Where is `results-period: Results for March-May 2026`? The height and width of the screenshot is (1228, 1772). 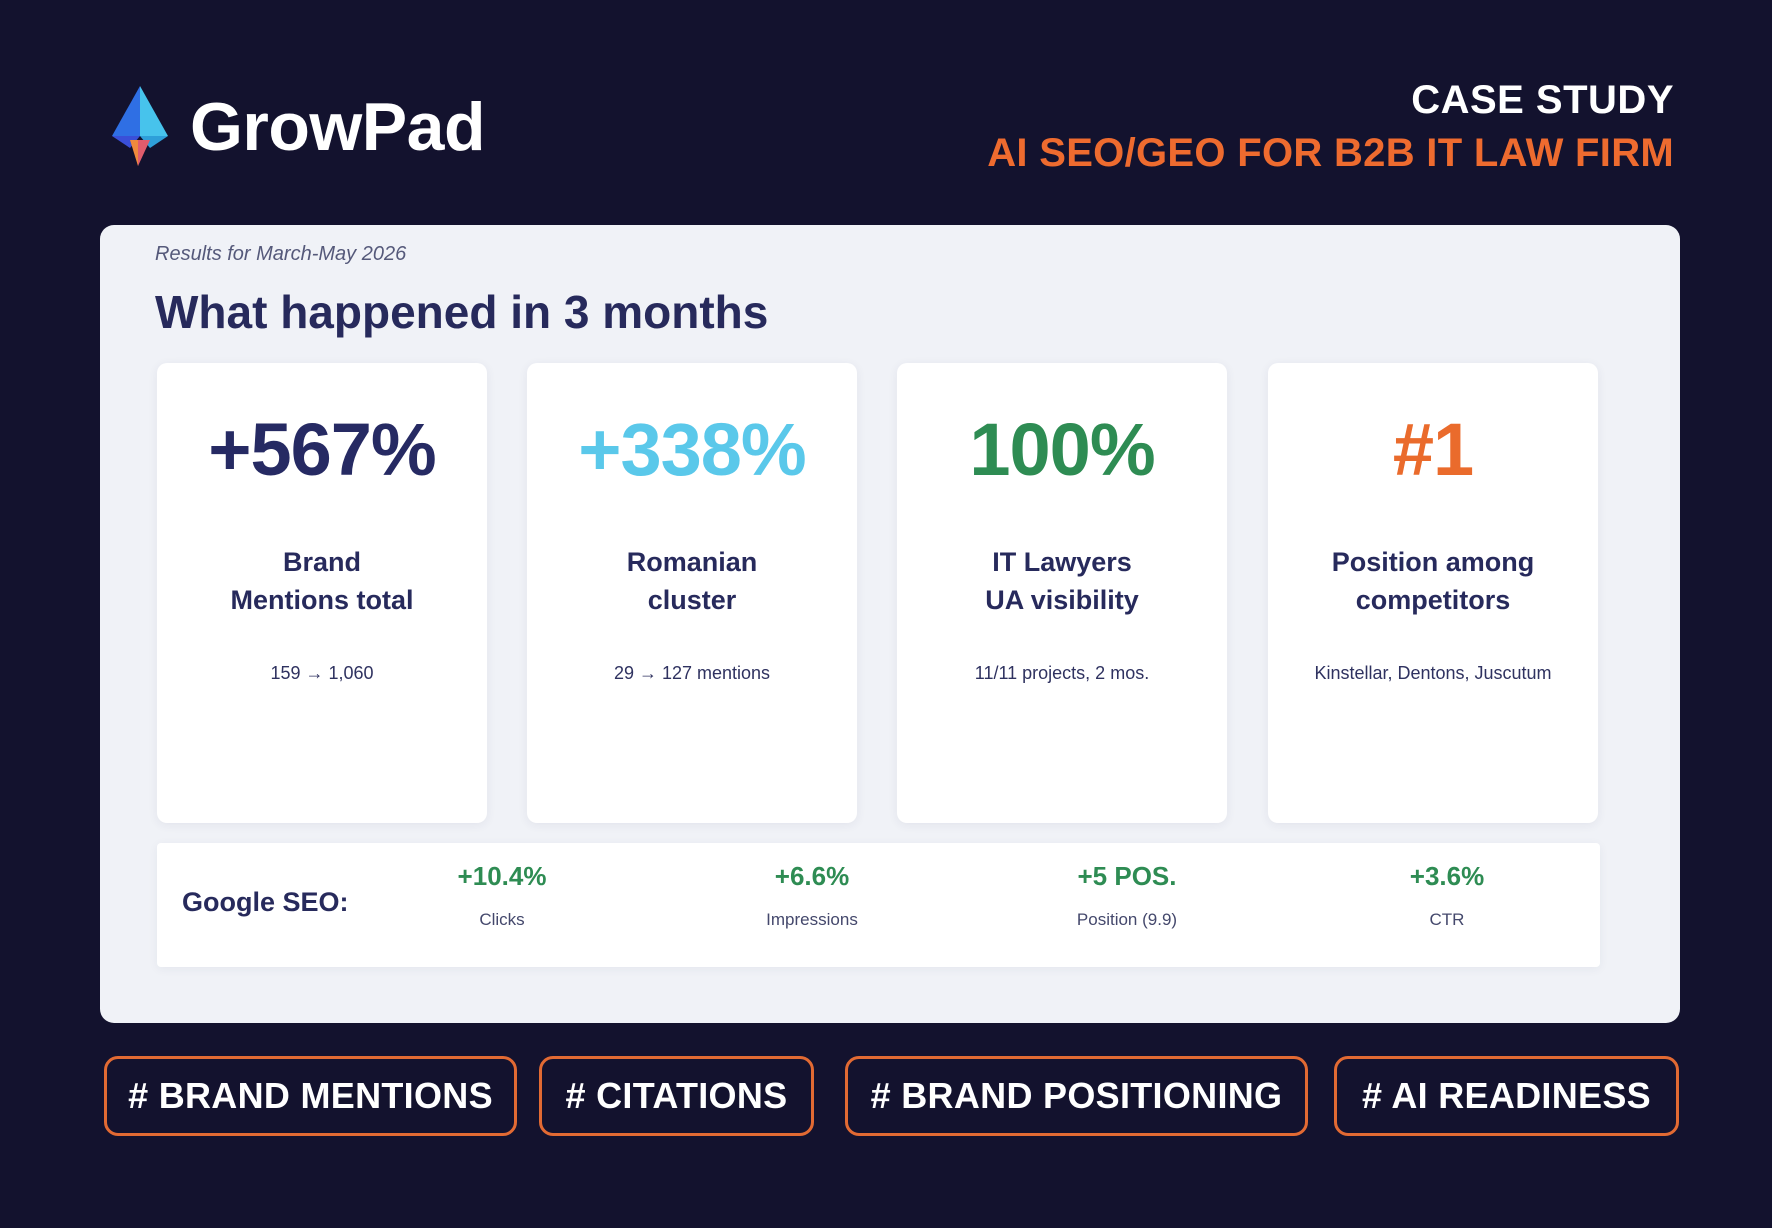 results-period: Results for March-May 2026 is located at coordinates (281, 254).